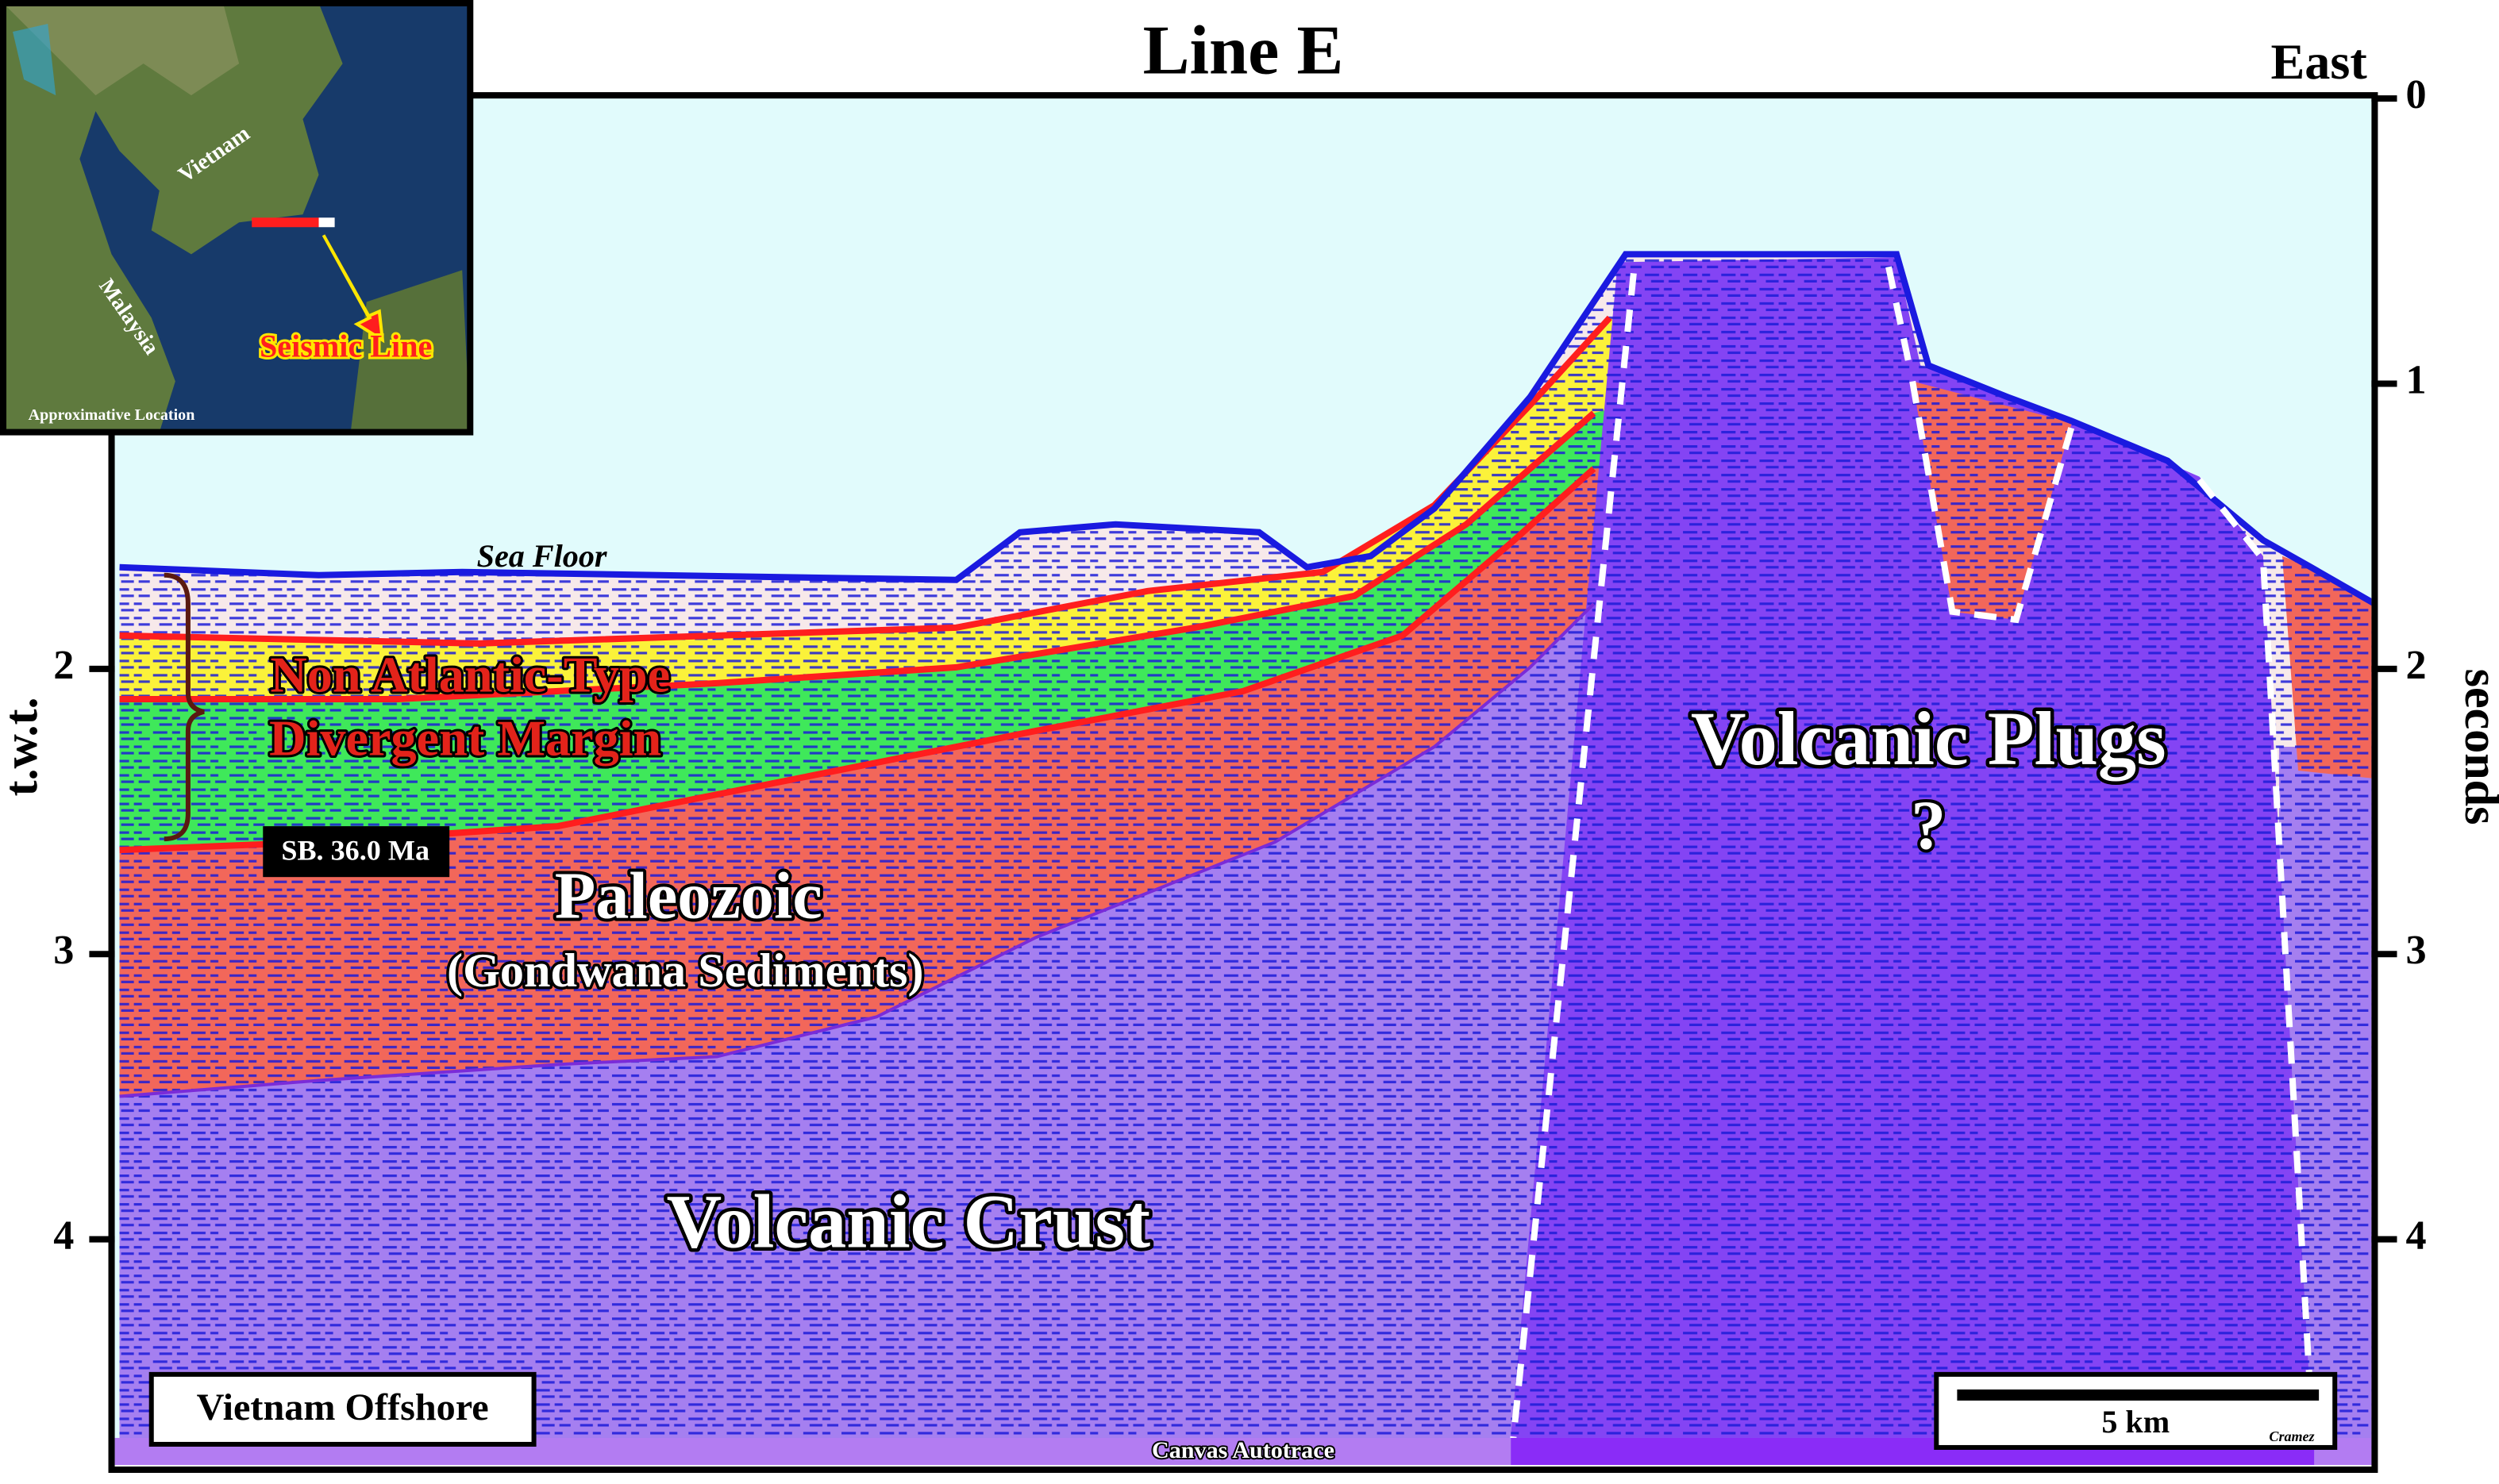 Image resolution: width=2499 pixels, height=1484 pixels. Describe the element at coordinates (353, 289) in the screenshot. I see `inset-arrow` at that location.